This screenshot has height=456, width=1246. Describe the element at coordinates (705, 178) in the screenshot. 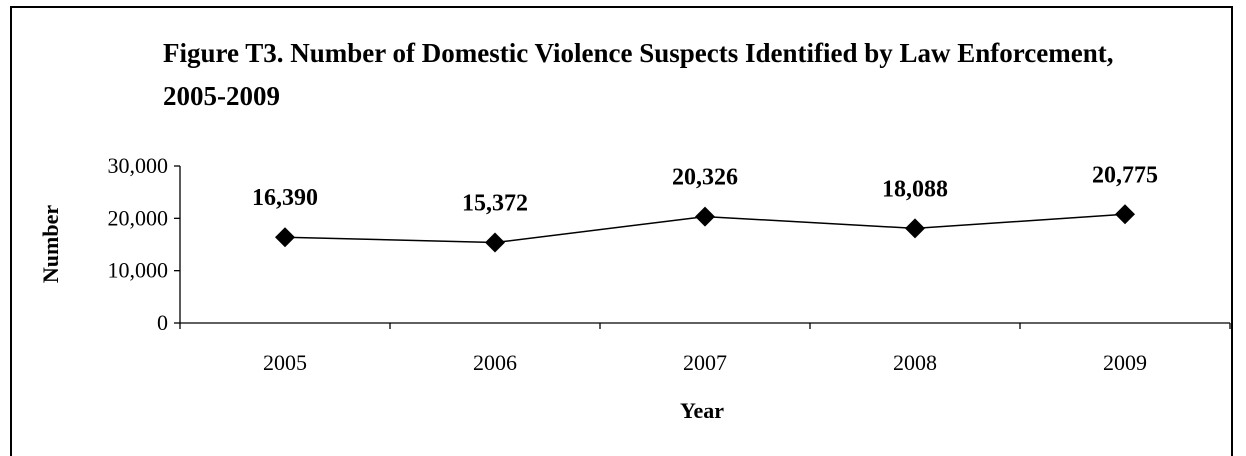

I see `data-label: 20,326` at that location.